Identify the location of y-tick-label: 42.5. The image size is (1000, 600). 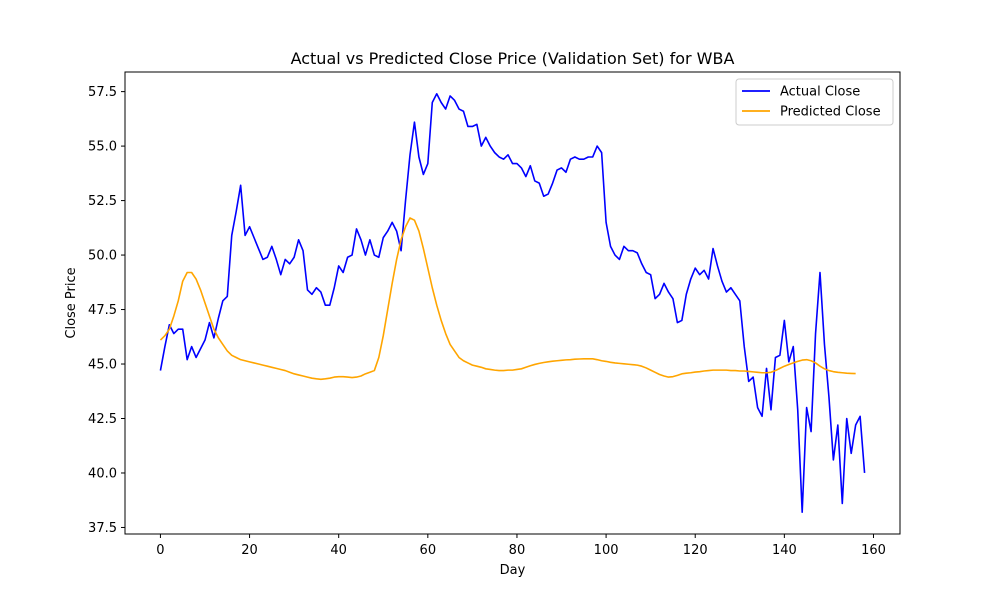
(102, 419).